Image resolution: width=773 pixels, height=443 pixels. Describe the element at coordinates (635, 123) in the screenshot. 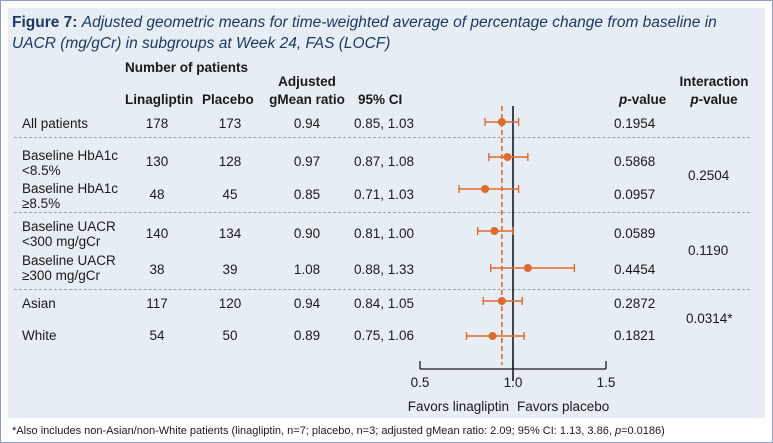

I see `row-p-all-patients: 0.1954` at that location.